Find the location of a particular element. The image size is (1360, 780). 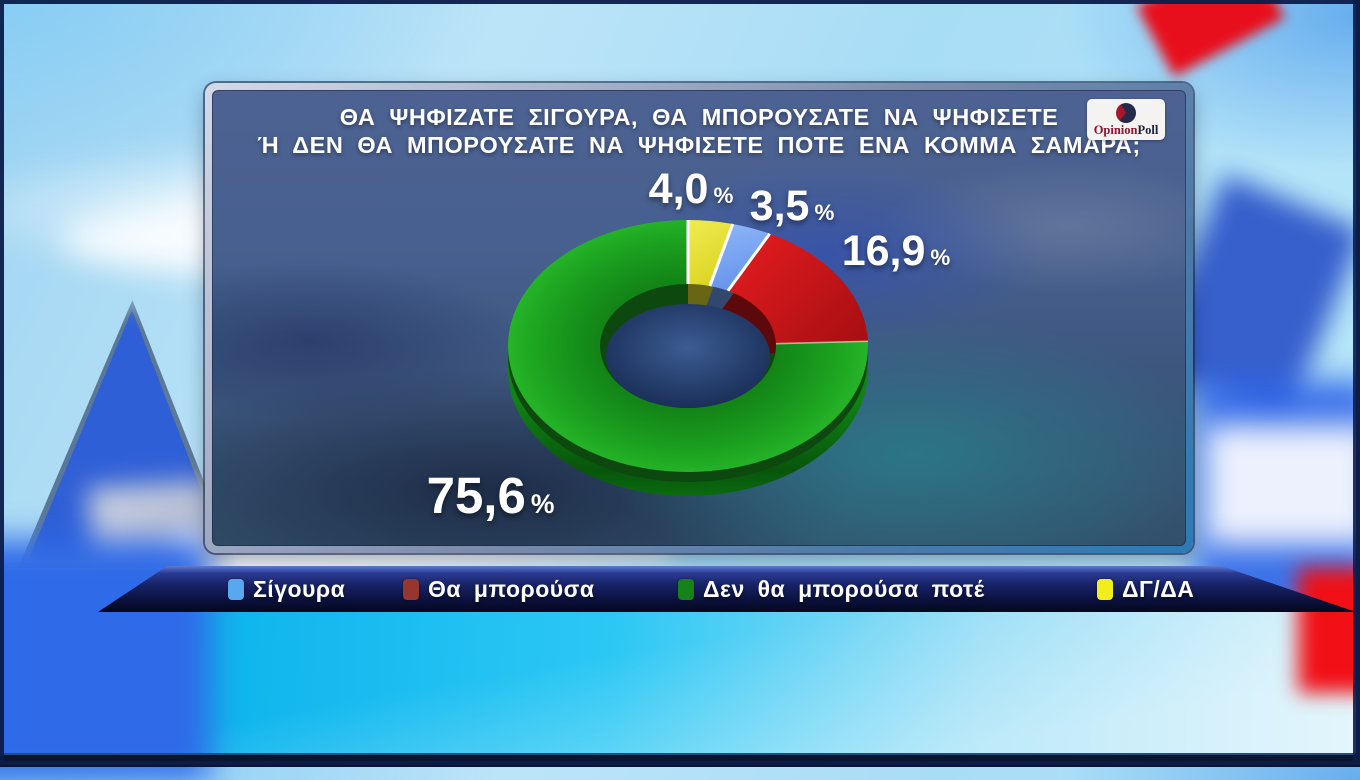

legend-item-dgda: ΔΓ/ΔΑ is located at coordinates (1145, 589).